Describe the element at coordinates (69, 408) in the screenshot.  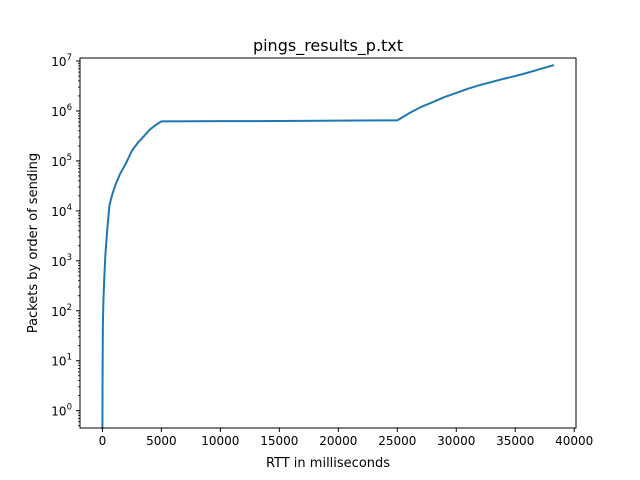
I see `y-tick-label-exponent: 0` at that location.